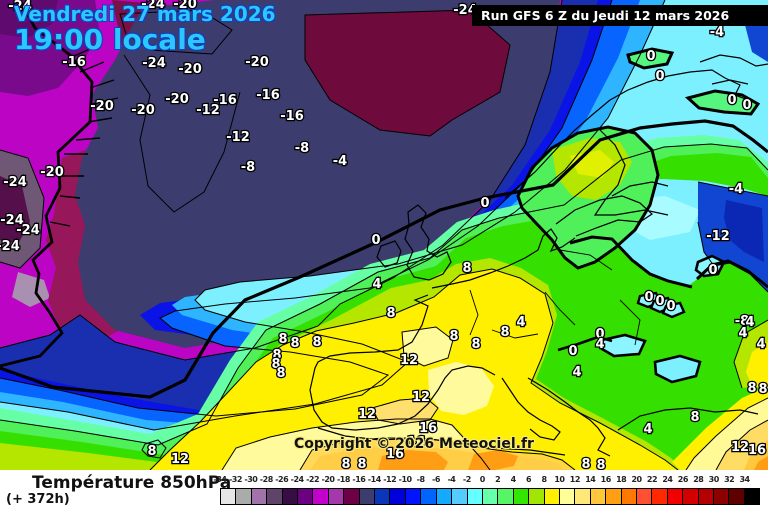  I want to click on colorbar-tick-label: 30, so click(714, 479).